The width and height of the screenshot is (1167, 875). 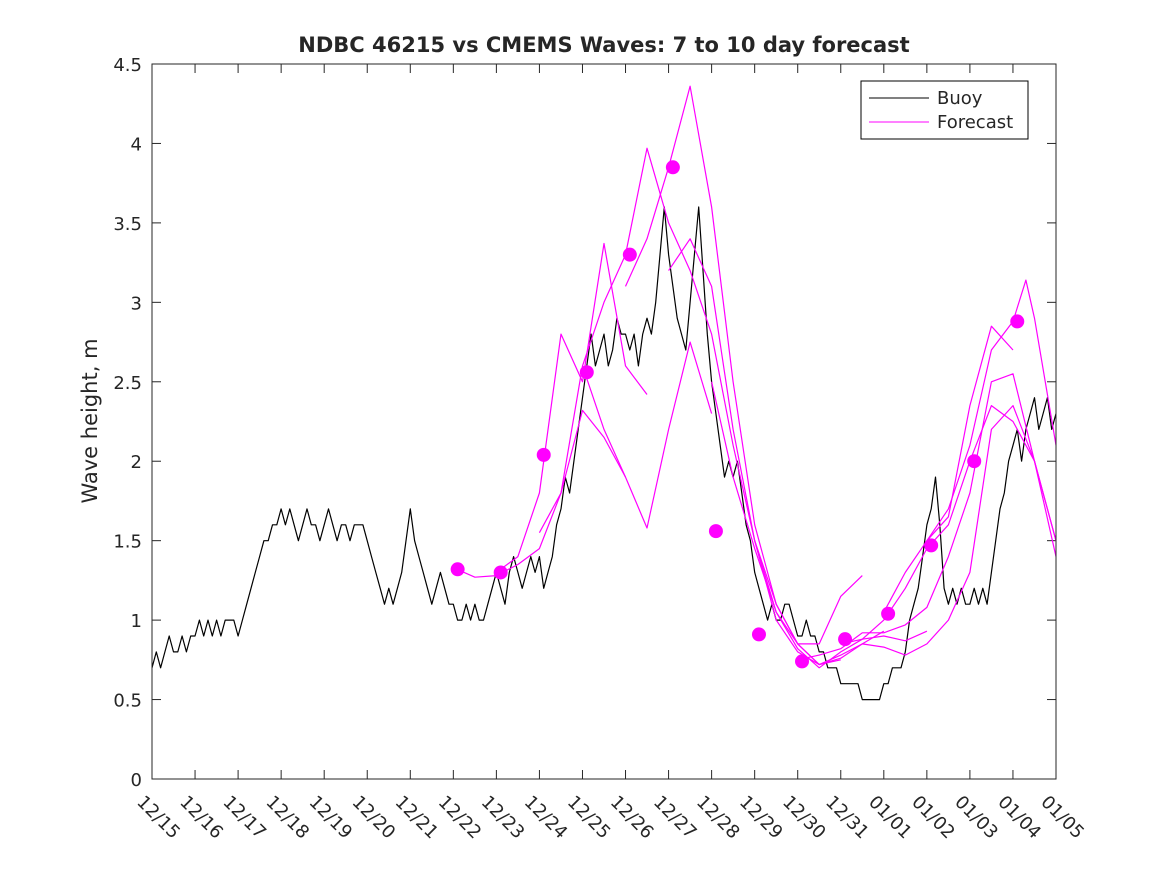 What do you see at coordinates (960, 98) in the screenshot?
I see `legend-buoy-label: Buoy` at bounding box center [960, 98].